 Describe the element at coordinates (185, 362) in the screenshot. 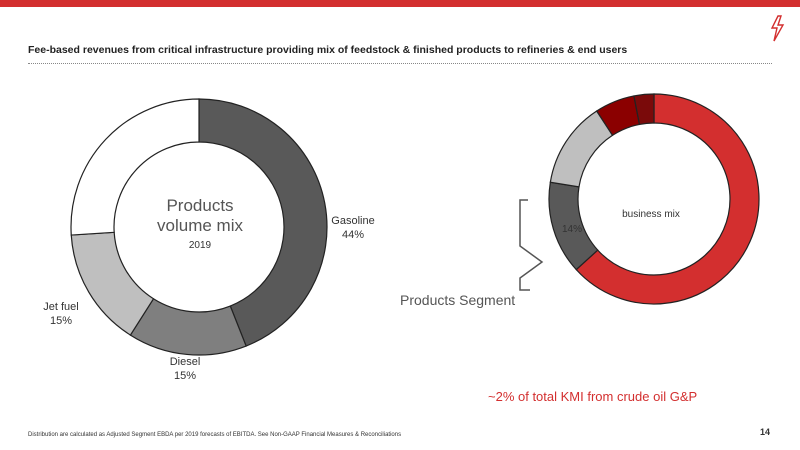

I see `diesel-name: Diesel` at that location.